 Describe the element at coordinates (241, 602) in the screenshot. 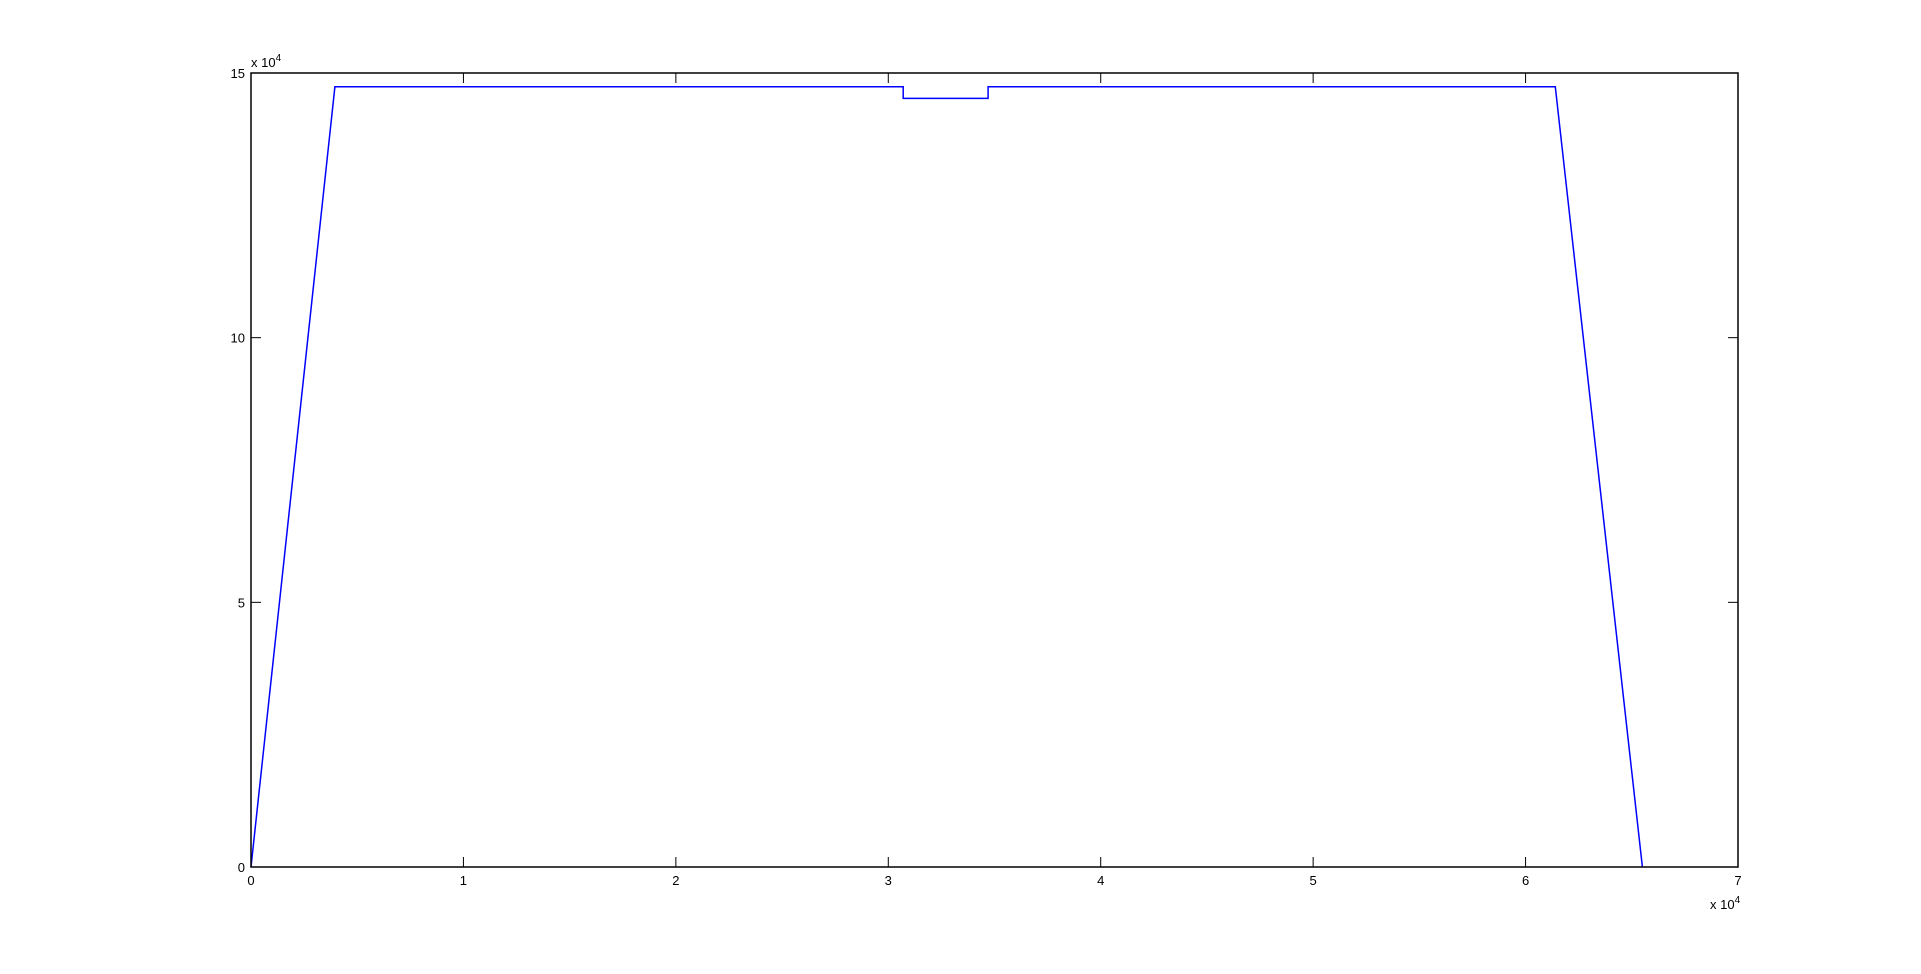

I see `y-tick-label: 5` at that location.